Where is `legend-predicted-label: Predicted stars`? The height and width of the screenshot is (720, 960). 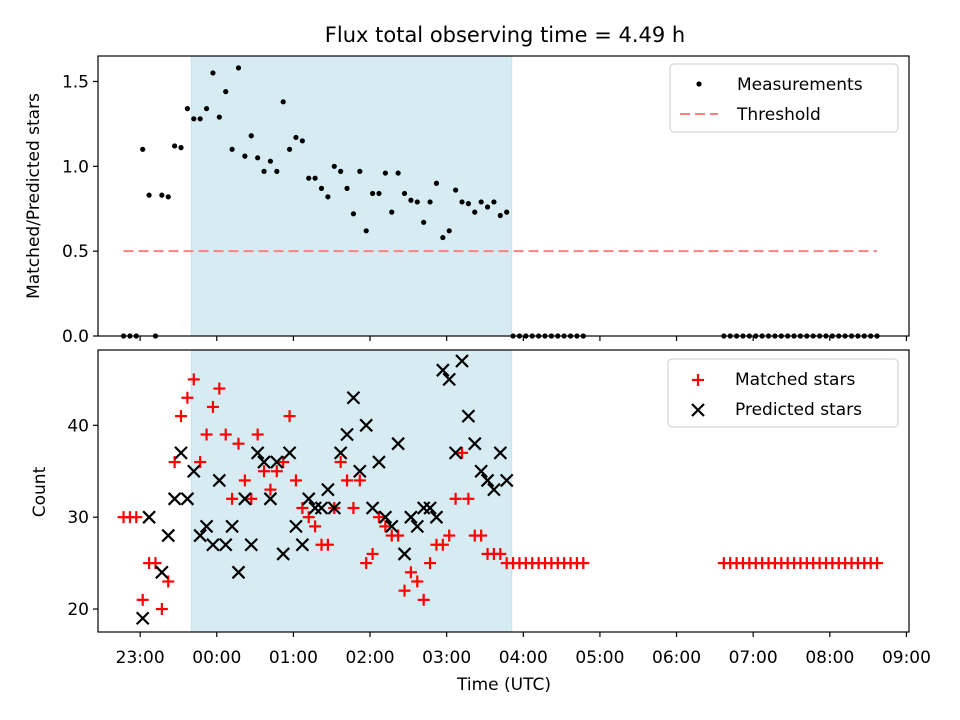 legend-predicted-label: Predicted stars is located at coordinates (798, 410).